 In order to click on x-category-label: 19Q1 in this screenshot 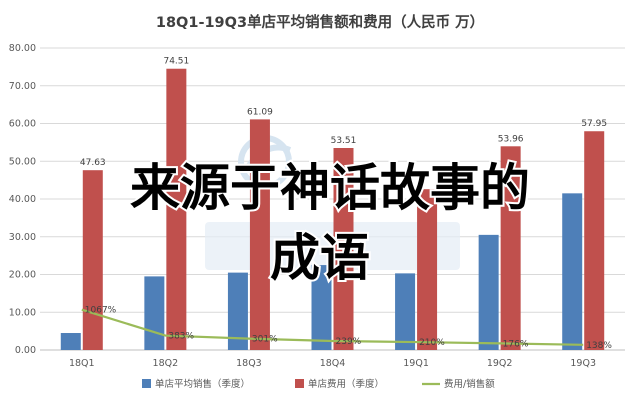, I will do `click(416, 363)`.